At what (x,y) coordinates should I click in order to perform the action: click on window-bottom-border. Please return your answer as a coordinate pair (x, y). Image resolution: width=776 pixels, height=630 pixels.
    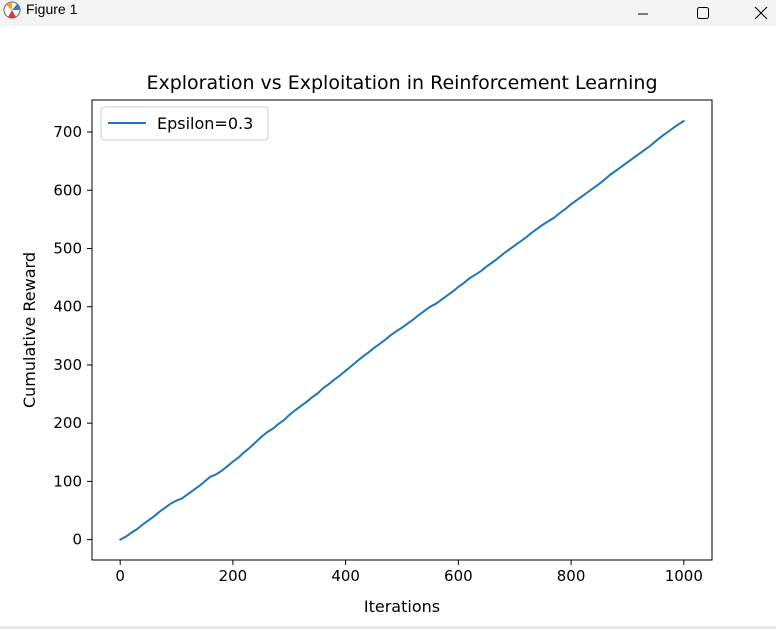
    Looking at the image, I should click on (388, 627).